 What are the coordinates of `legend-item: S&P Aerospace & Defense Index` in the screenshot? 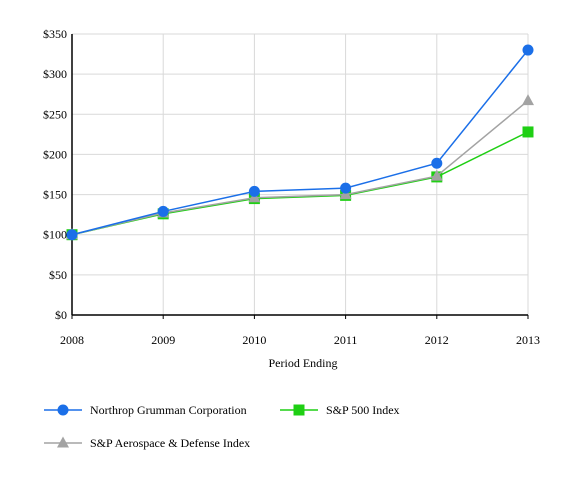 It's located at (147, 443).